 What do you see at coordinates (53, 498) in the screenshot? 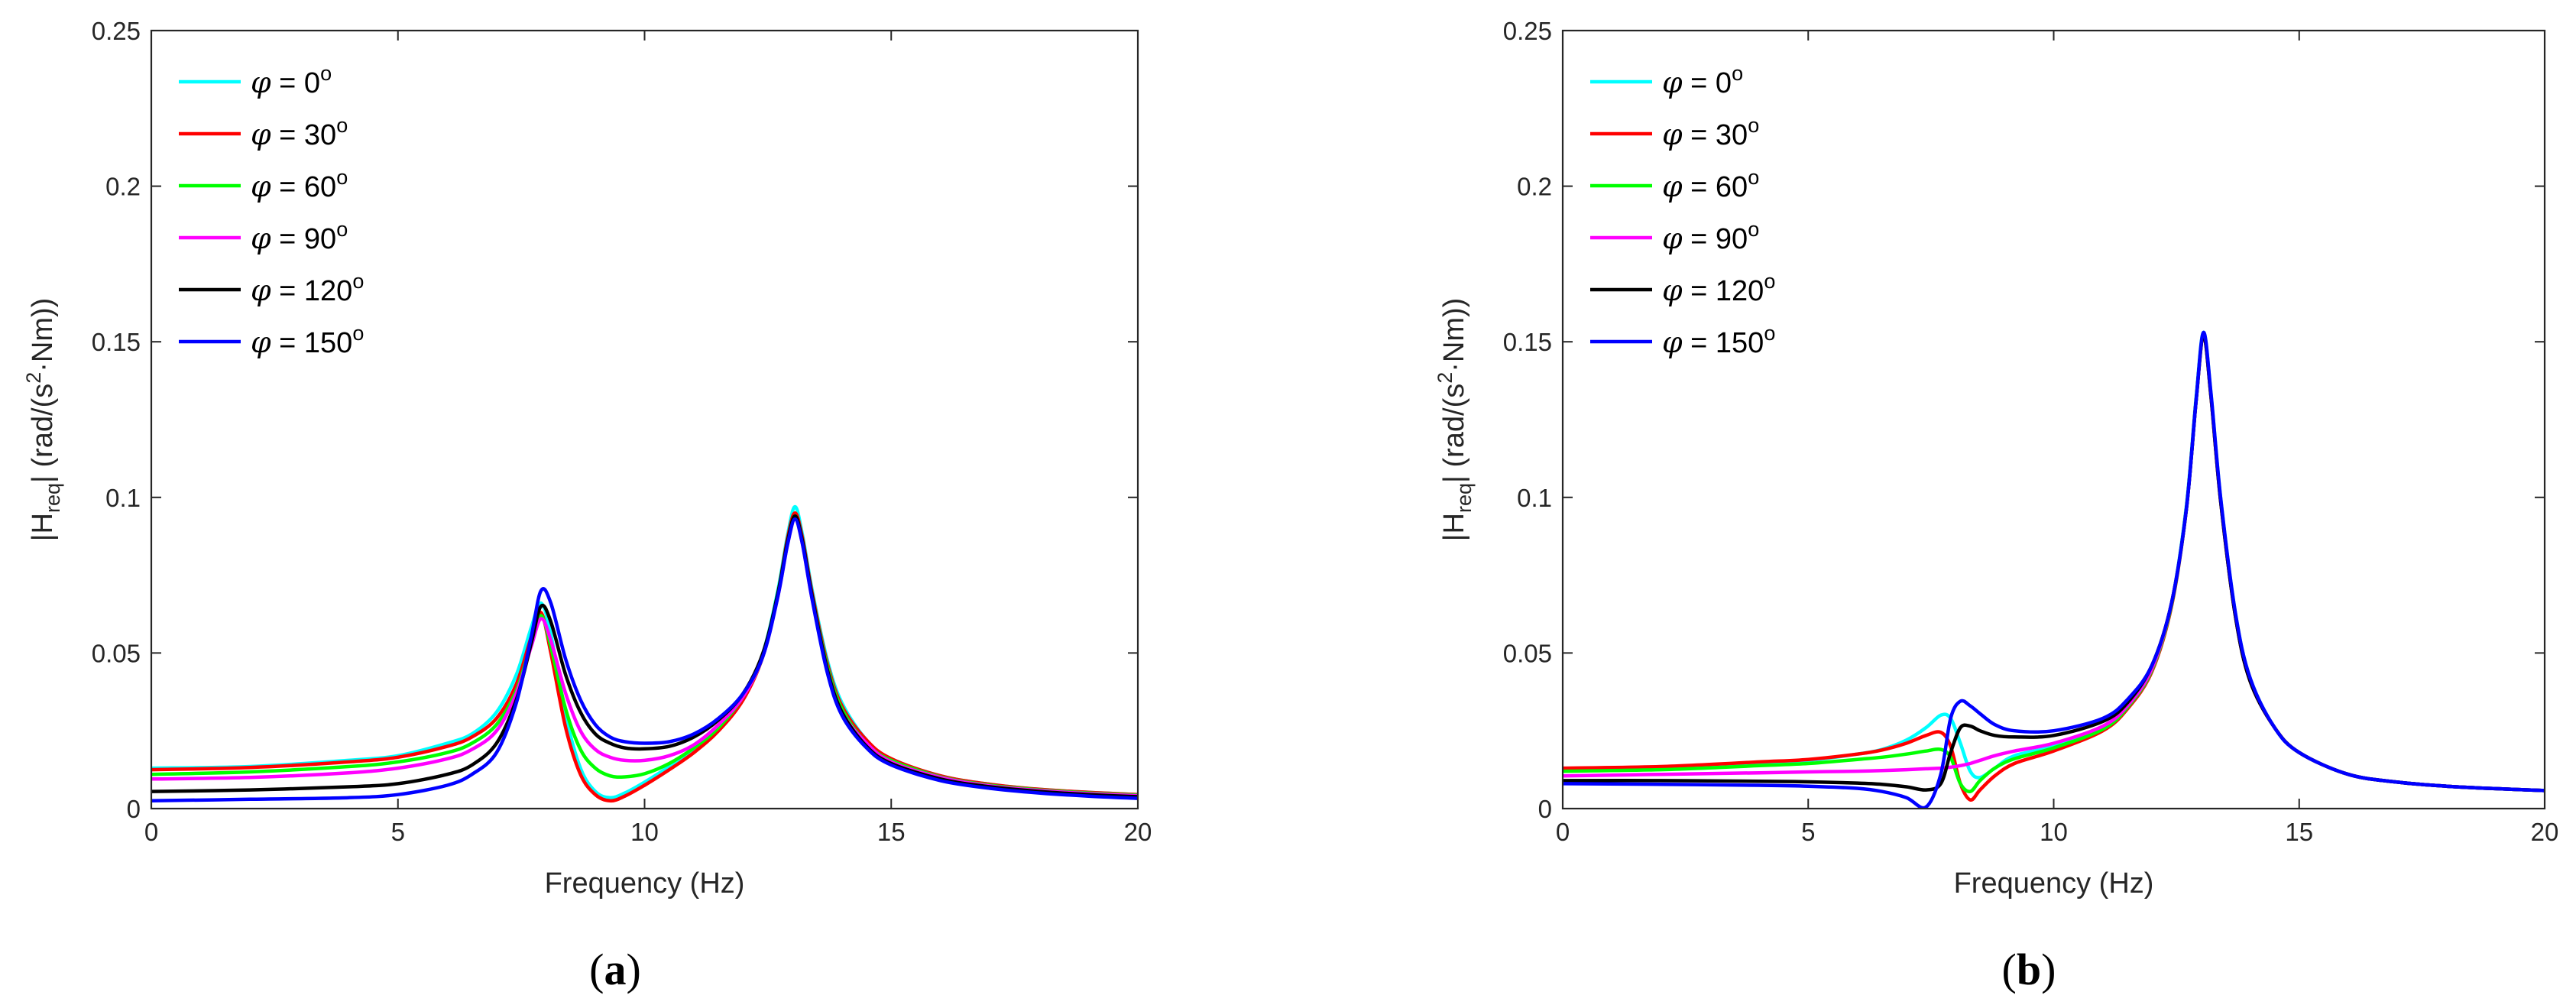
I see `y-title-subscript: req` at bounding box center [53, 498].